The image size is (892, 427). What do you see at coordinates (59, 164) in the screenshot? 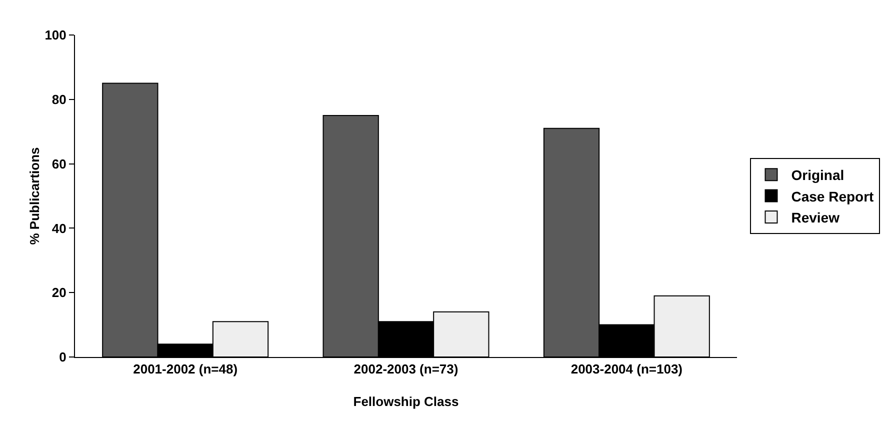
I see `y-tick-label: 60` at bounding box center [59, 164].